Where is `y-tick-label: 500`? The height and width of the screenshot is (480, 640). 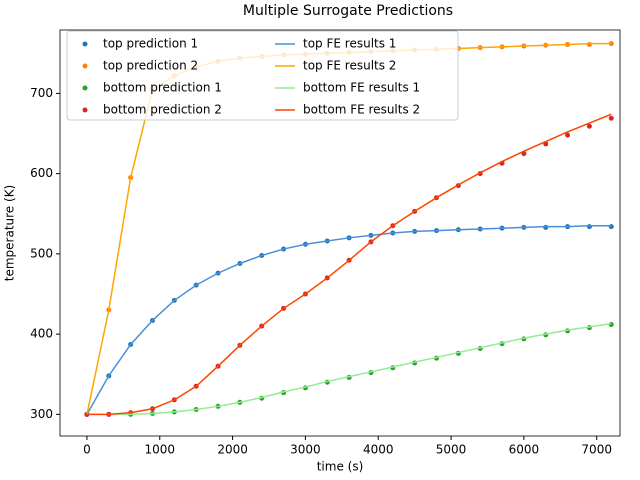 y-tick-label: 500 is located at coordinates (41, 253).